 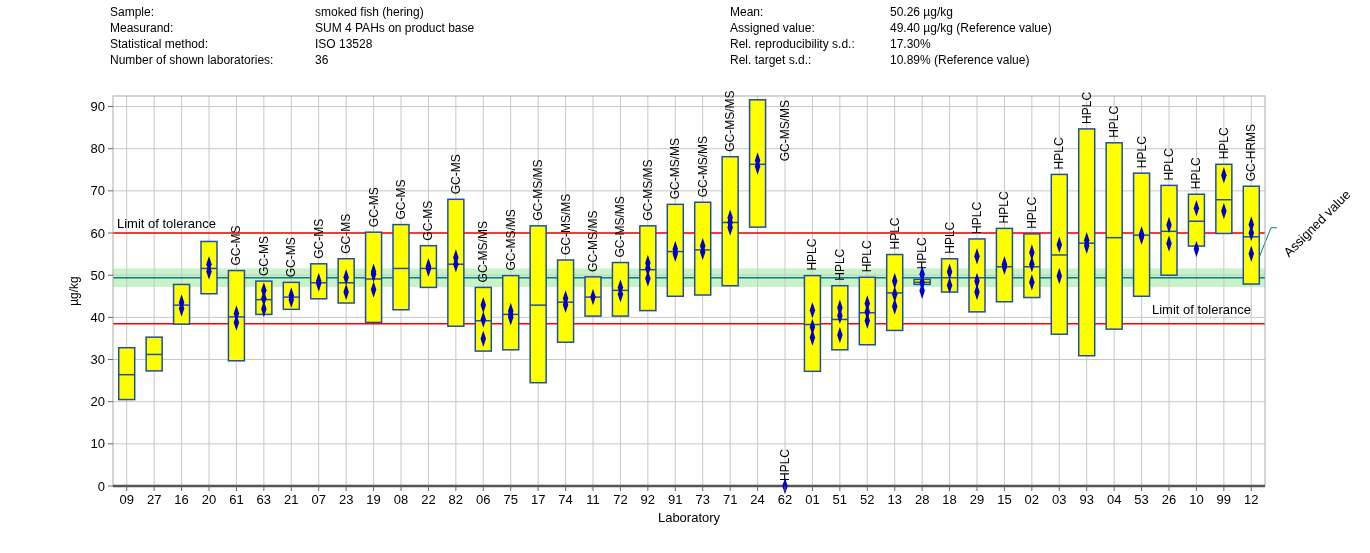 I want to click on x-tick-label: 28, so click(x=922, y=499).